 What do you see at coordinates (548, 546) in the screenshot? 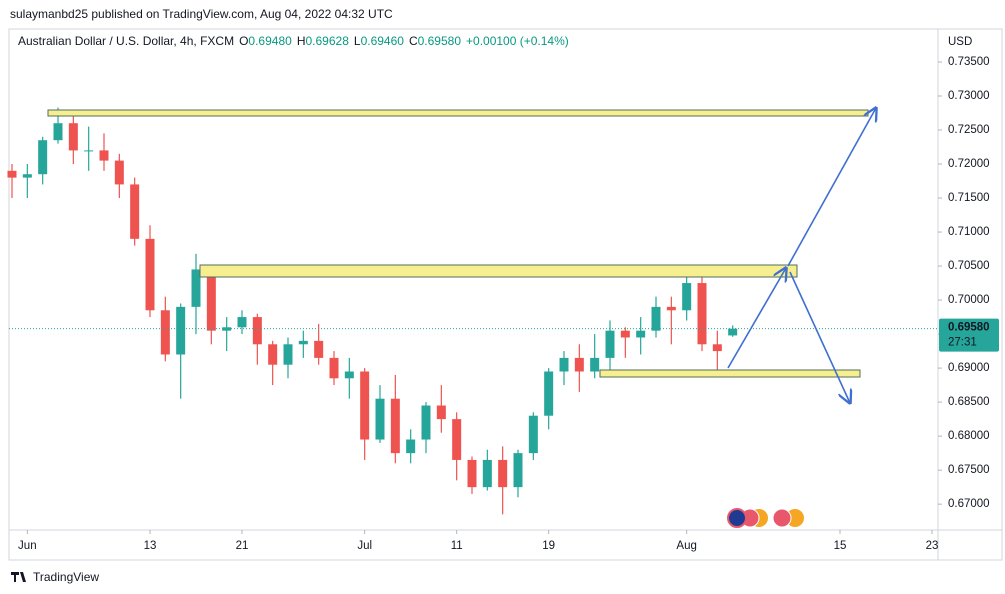
I see `x-tick-label: 19` at bounding box center [548, 546].